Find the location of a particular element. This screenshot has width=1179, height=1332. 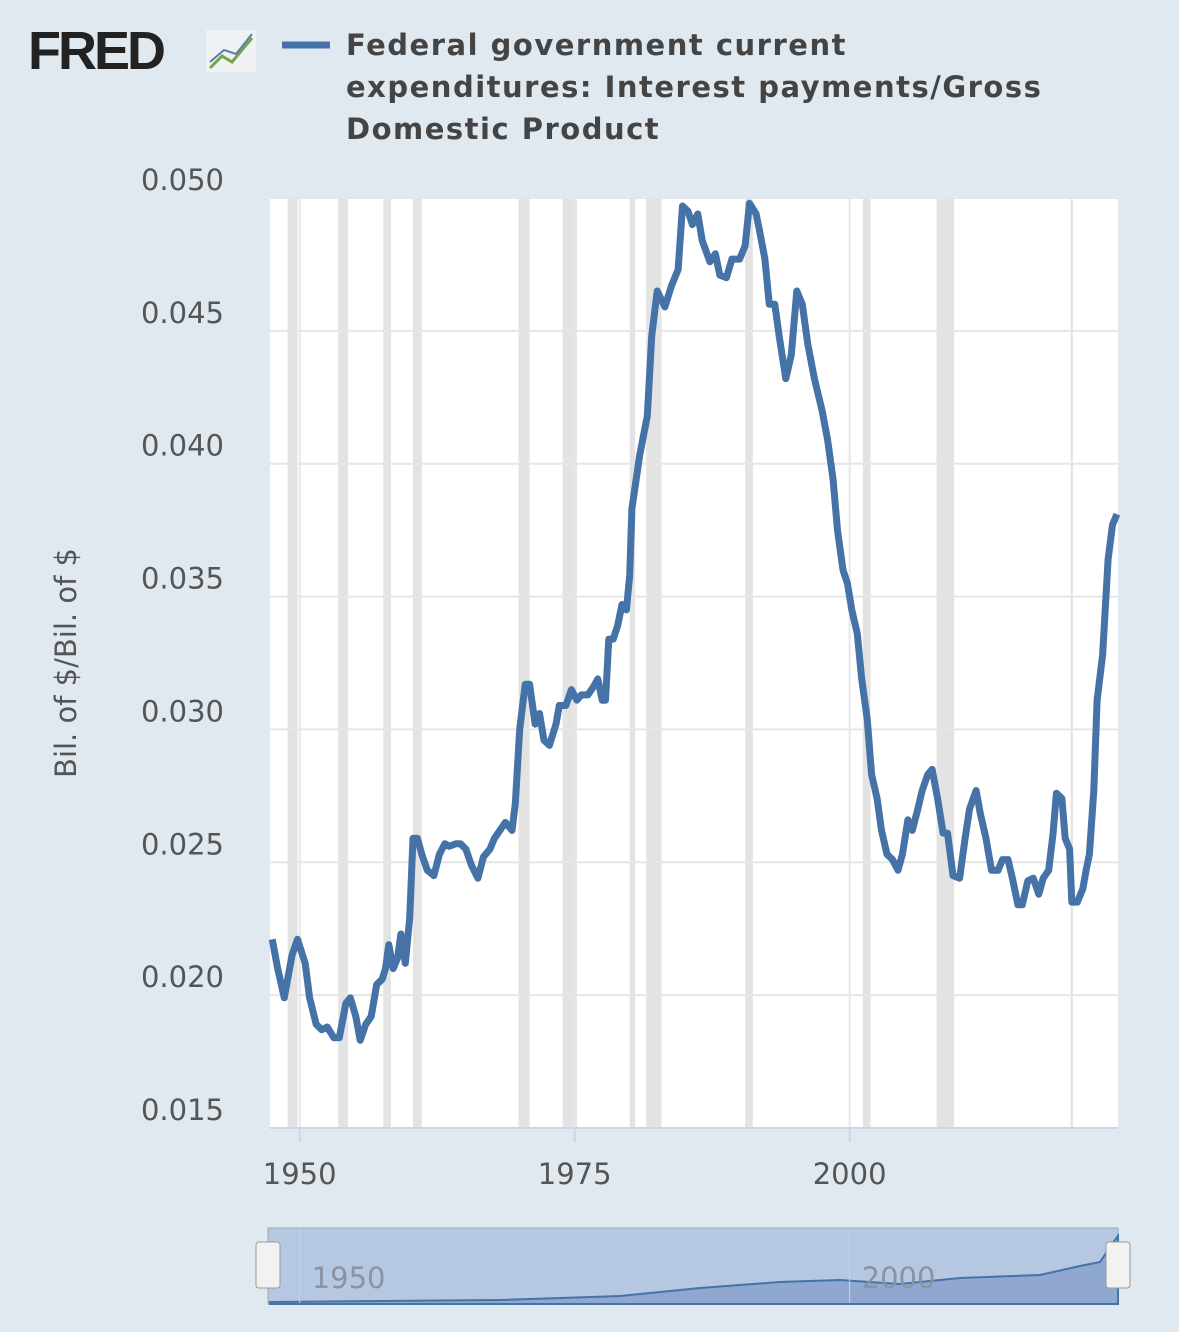

navigator-tick-label: 2000 is located at coordinates (899, 1278).